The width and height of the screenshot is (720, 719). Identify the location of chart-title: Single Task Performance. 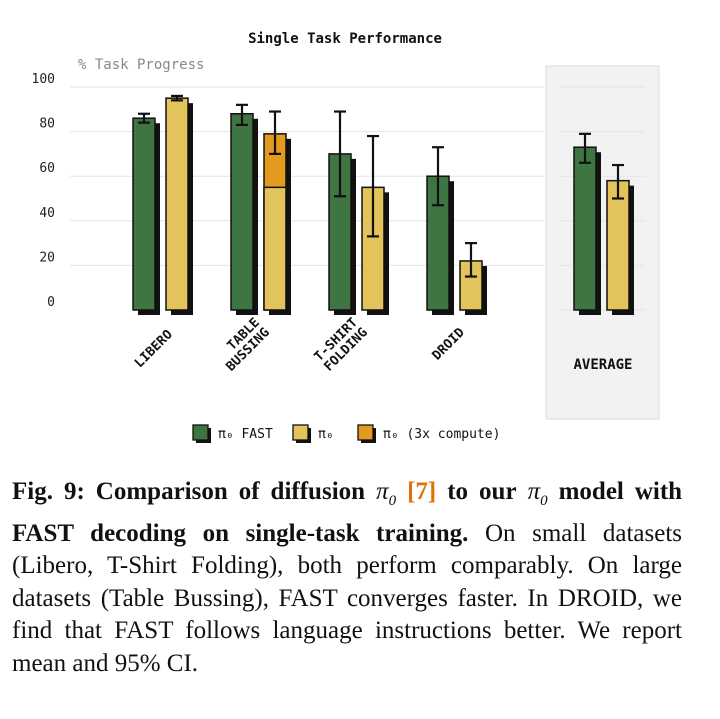
(345, 39).